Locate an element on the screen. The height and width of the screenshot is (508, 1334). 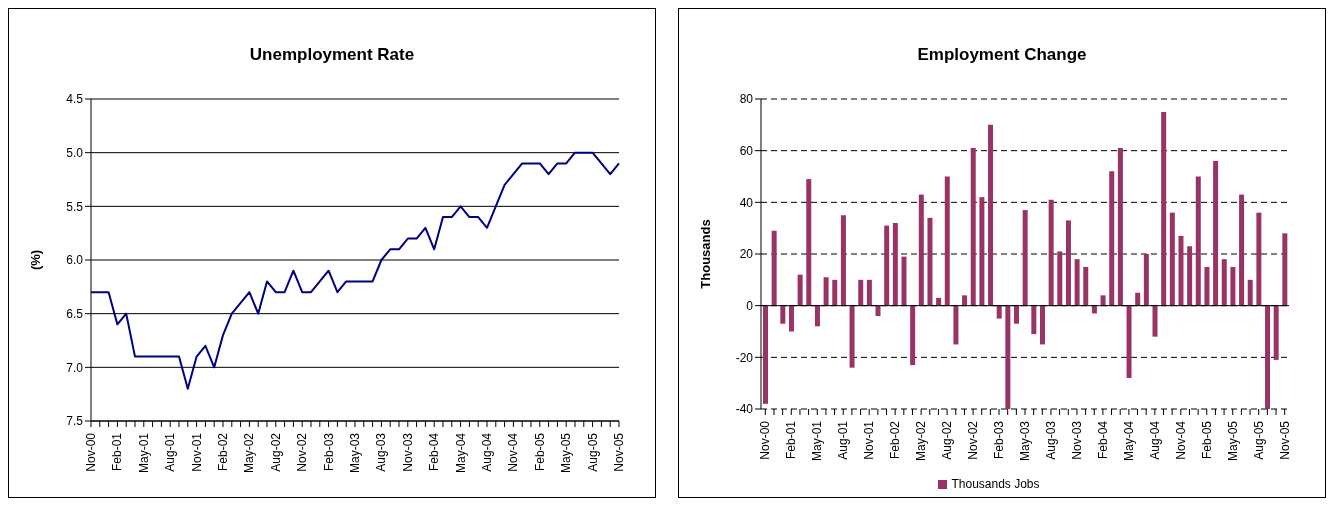
y-tick-label: 7.0 is located at coordinates (75, 367).